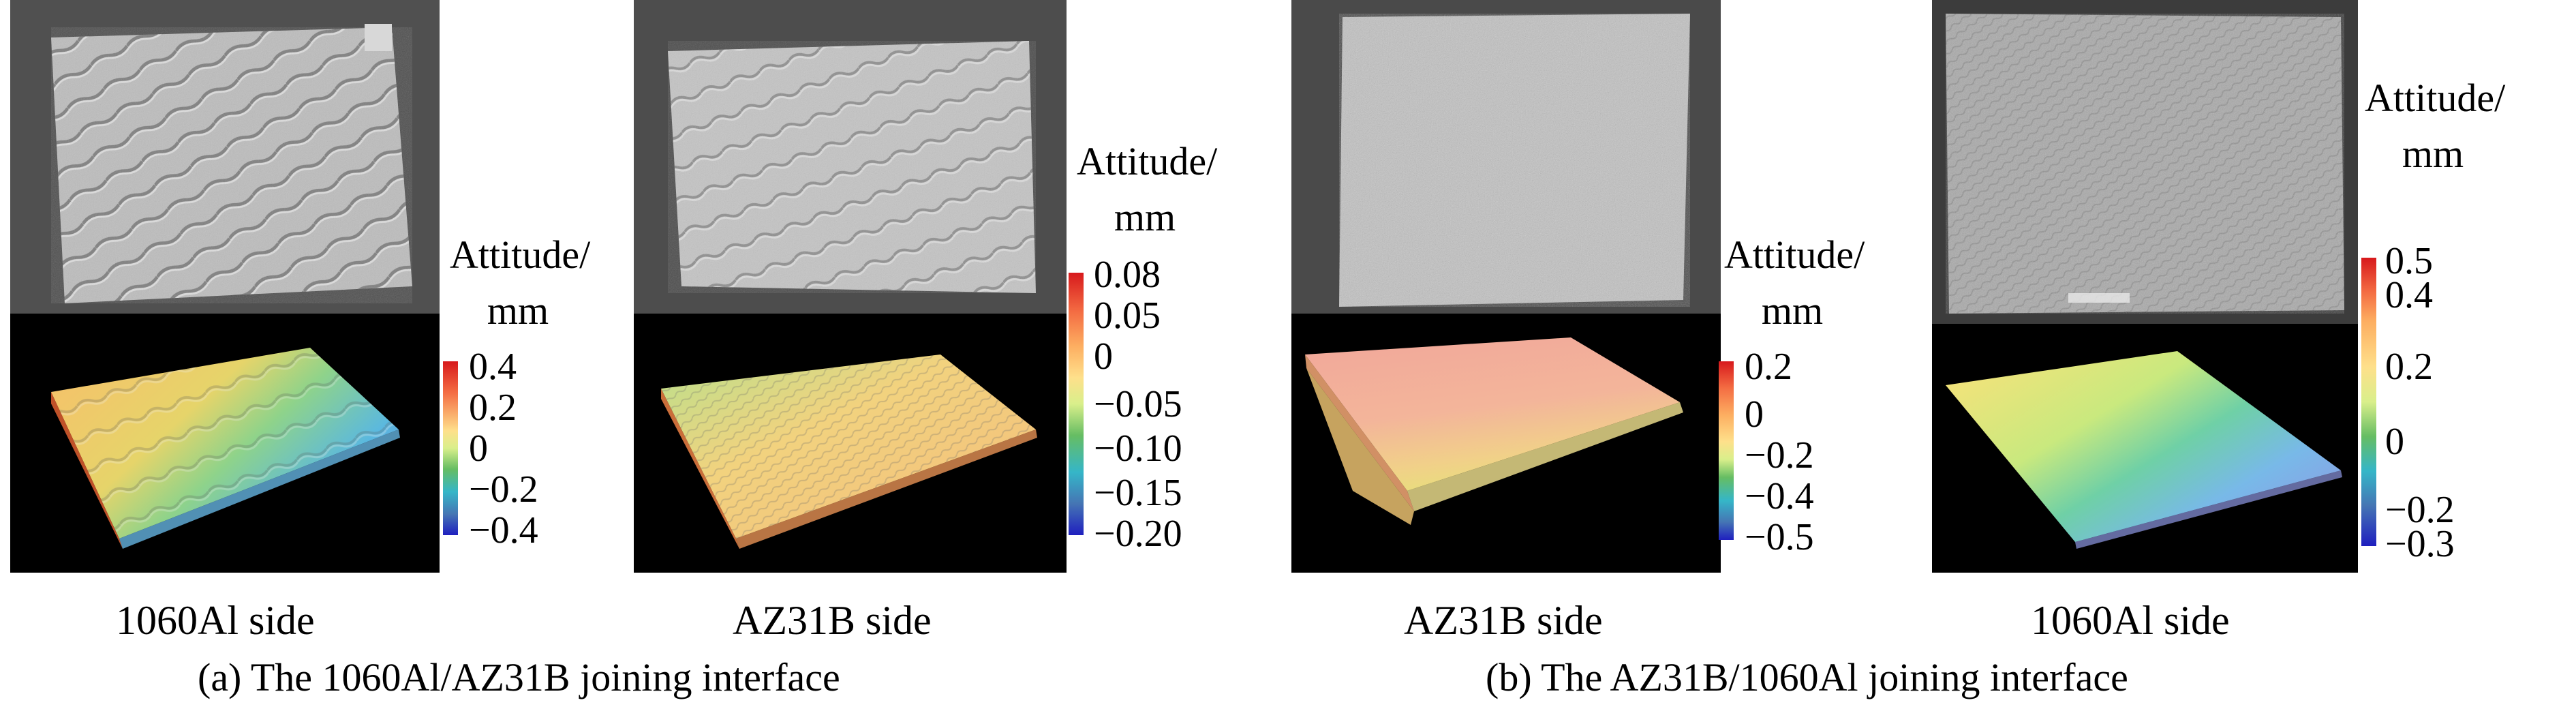 The image size is (2576, 709). What do you see at coordinates (225, 157) in the screenshot?
I see `sample-photo-1060al-a` at bounding box center [225, 157].